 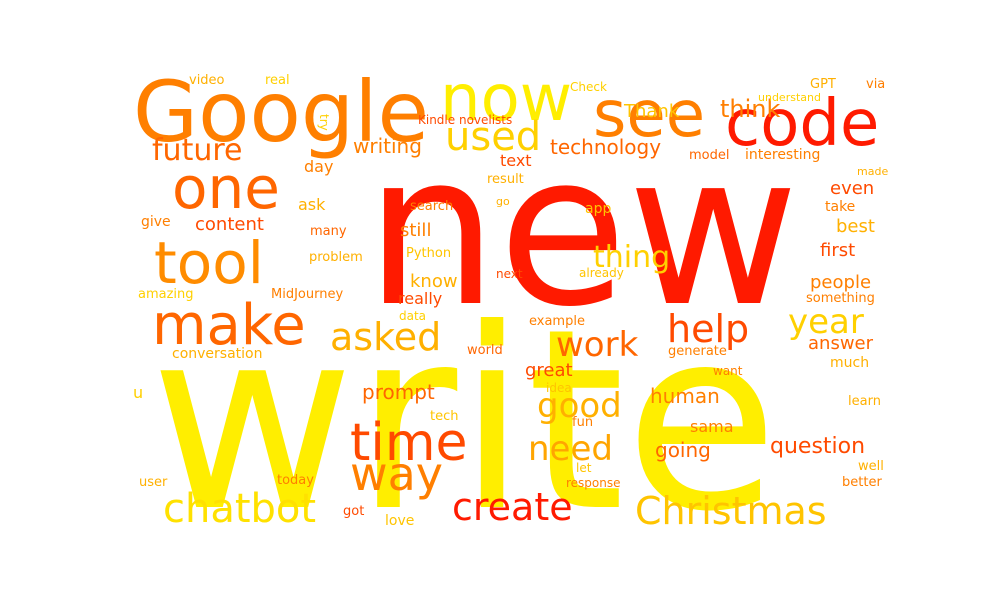 What do you see at coordinates (709, 155) in the screenshot?
I see `word-model: model` at bounding box center [709, 155].